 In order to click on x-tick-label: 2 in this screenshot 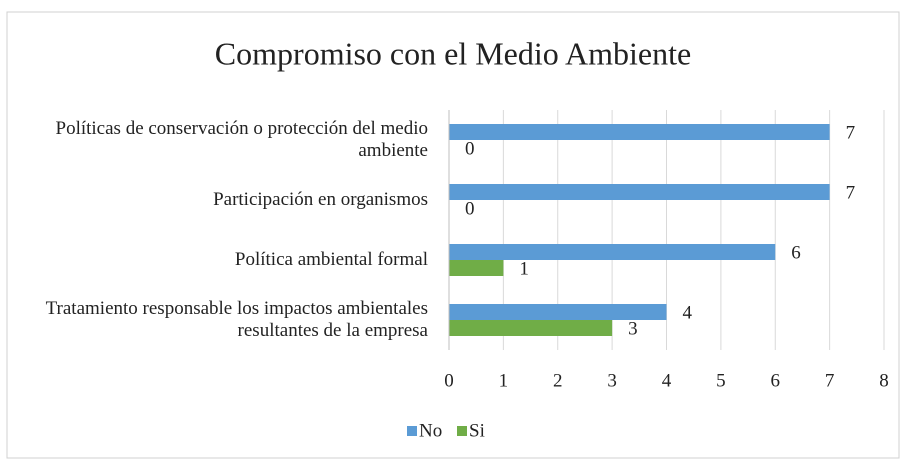, I will do `click(558, 380)`.